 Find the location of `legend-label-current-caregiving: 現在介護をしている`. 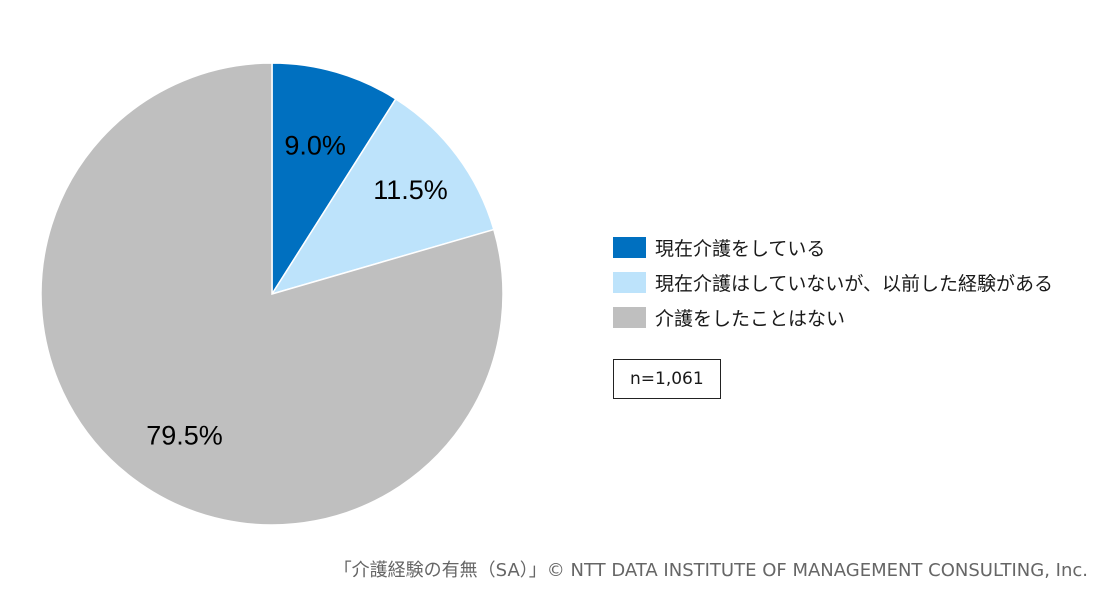

legend-label-current-caregiving: 現在介護をしている is located at coordinates (740, 249).